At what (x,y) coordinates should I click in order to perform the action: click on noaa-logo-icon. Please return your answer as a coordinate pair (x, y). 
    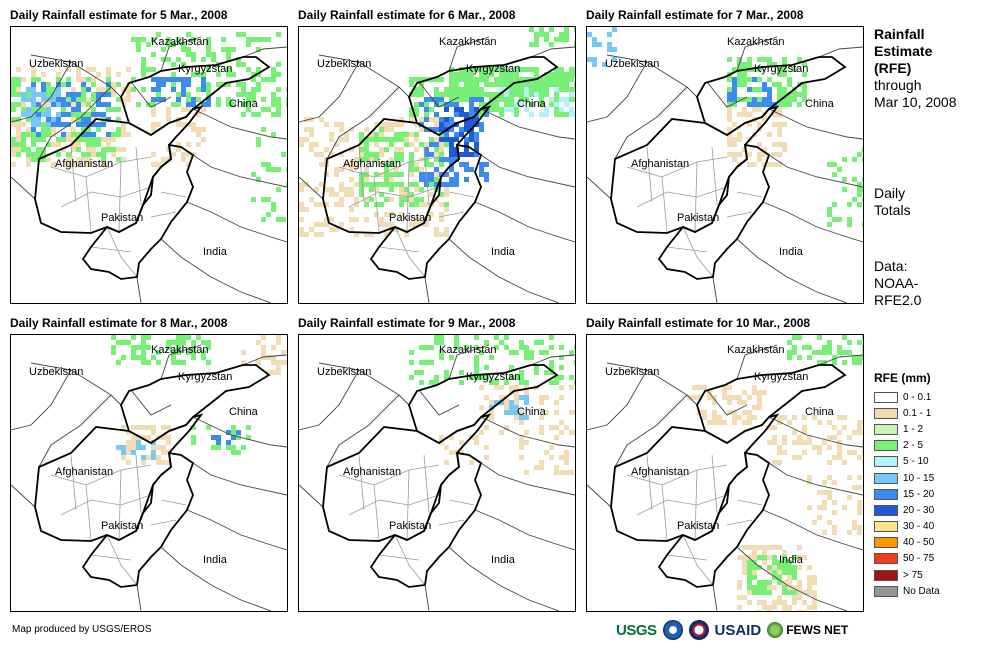
    Looking at the image, I should click on (672, 630).